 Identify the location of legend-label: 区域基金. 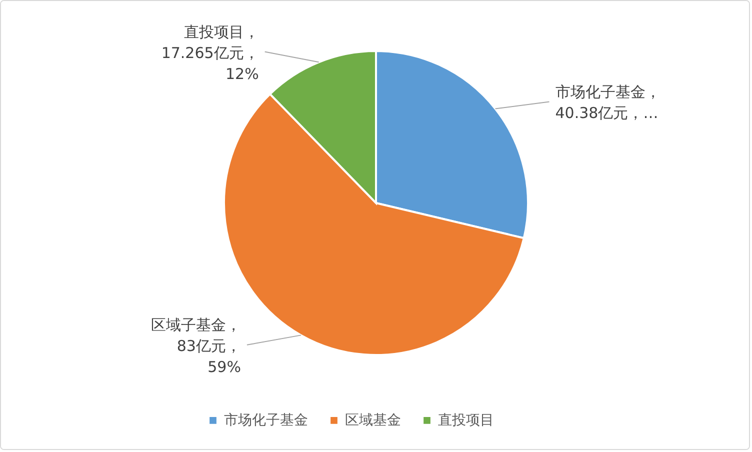
(373, 420).